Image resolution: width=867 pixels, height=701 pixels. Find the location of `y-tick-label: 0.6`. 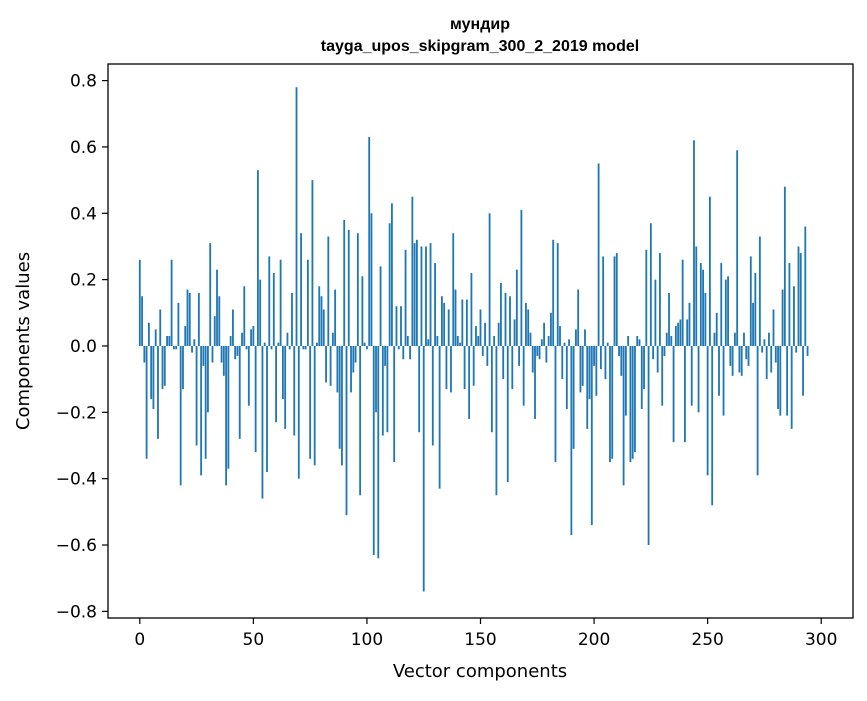

y-tick-label: 0.6 is located at coordinates (83, 148).